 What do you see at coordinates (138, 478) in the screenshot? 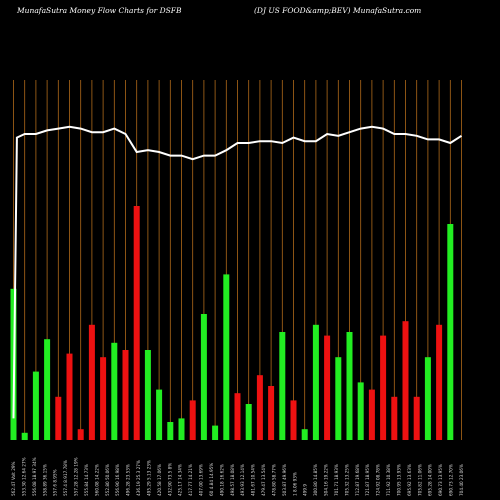
I see `x-tick-label: 436.19 25.3 27%` at bounding box center [138, 478].